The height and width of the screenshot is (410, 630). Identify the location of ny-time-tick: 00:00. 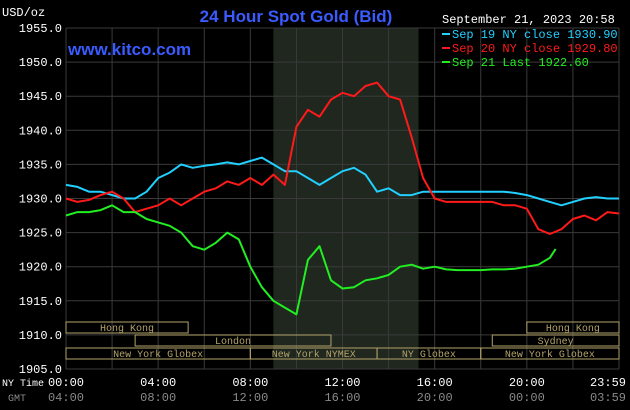
(66, 383).